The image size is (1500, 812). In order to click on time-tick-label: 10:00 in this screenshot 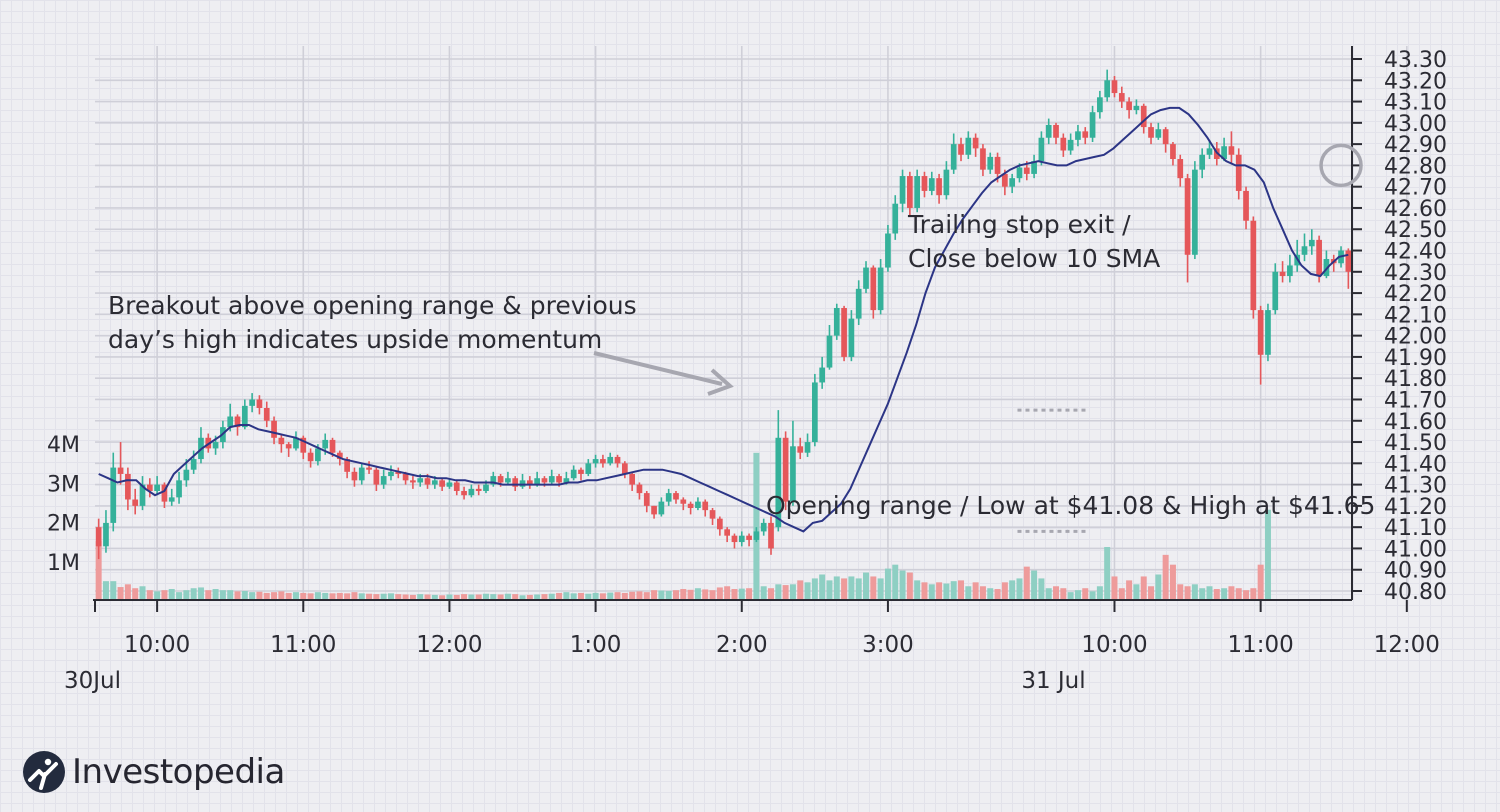, I will do `click(157, 645)`.